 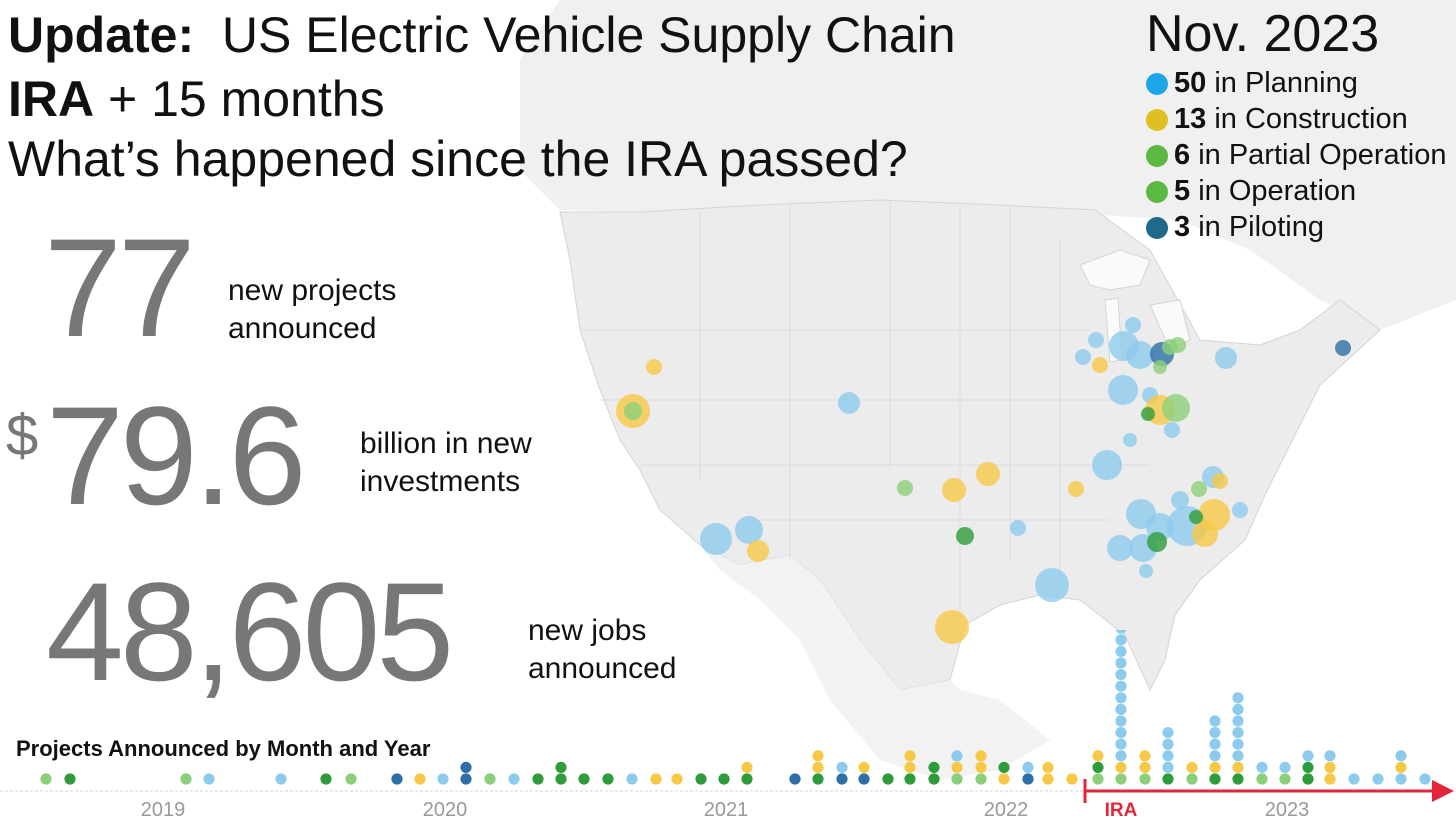 What do you see at coordinates (1277, 191) in the screenshot?
I see `legend-label: in Operation` at bounding box center [1277, 191].